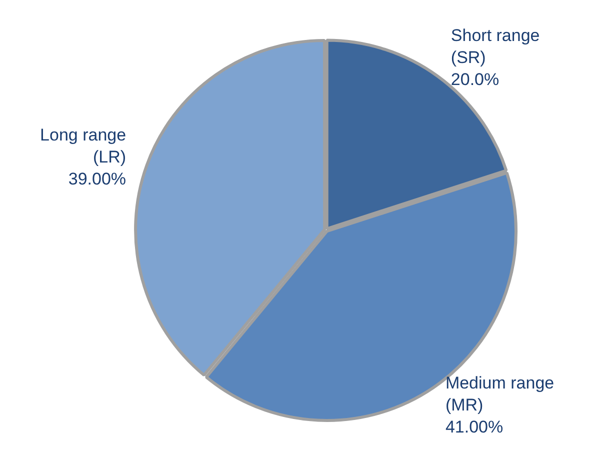 Image resolution: width=612 pixels, height=460 pixels. I want to click on slice-label: Medium range (MR), so click(499, 393).